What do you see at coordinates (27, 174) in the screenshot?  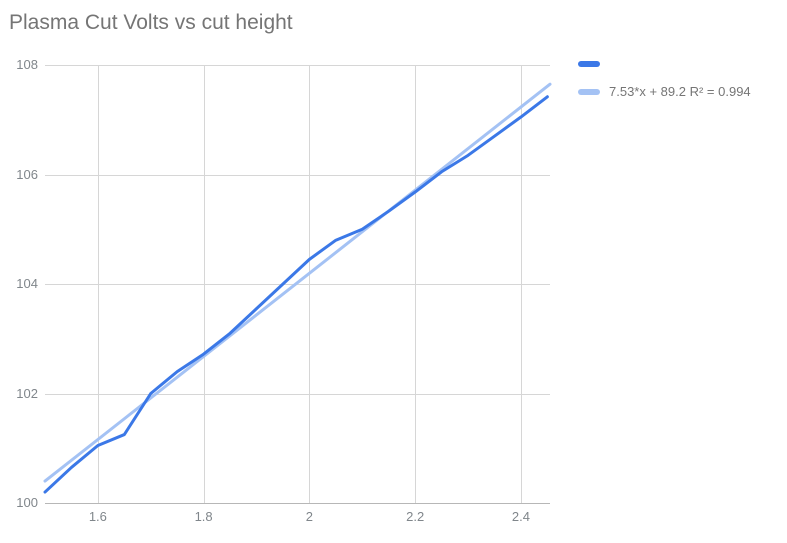 I see `y-tick-label: 106` at bounding box center [27, 174].